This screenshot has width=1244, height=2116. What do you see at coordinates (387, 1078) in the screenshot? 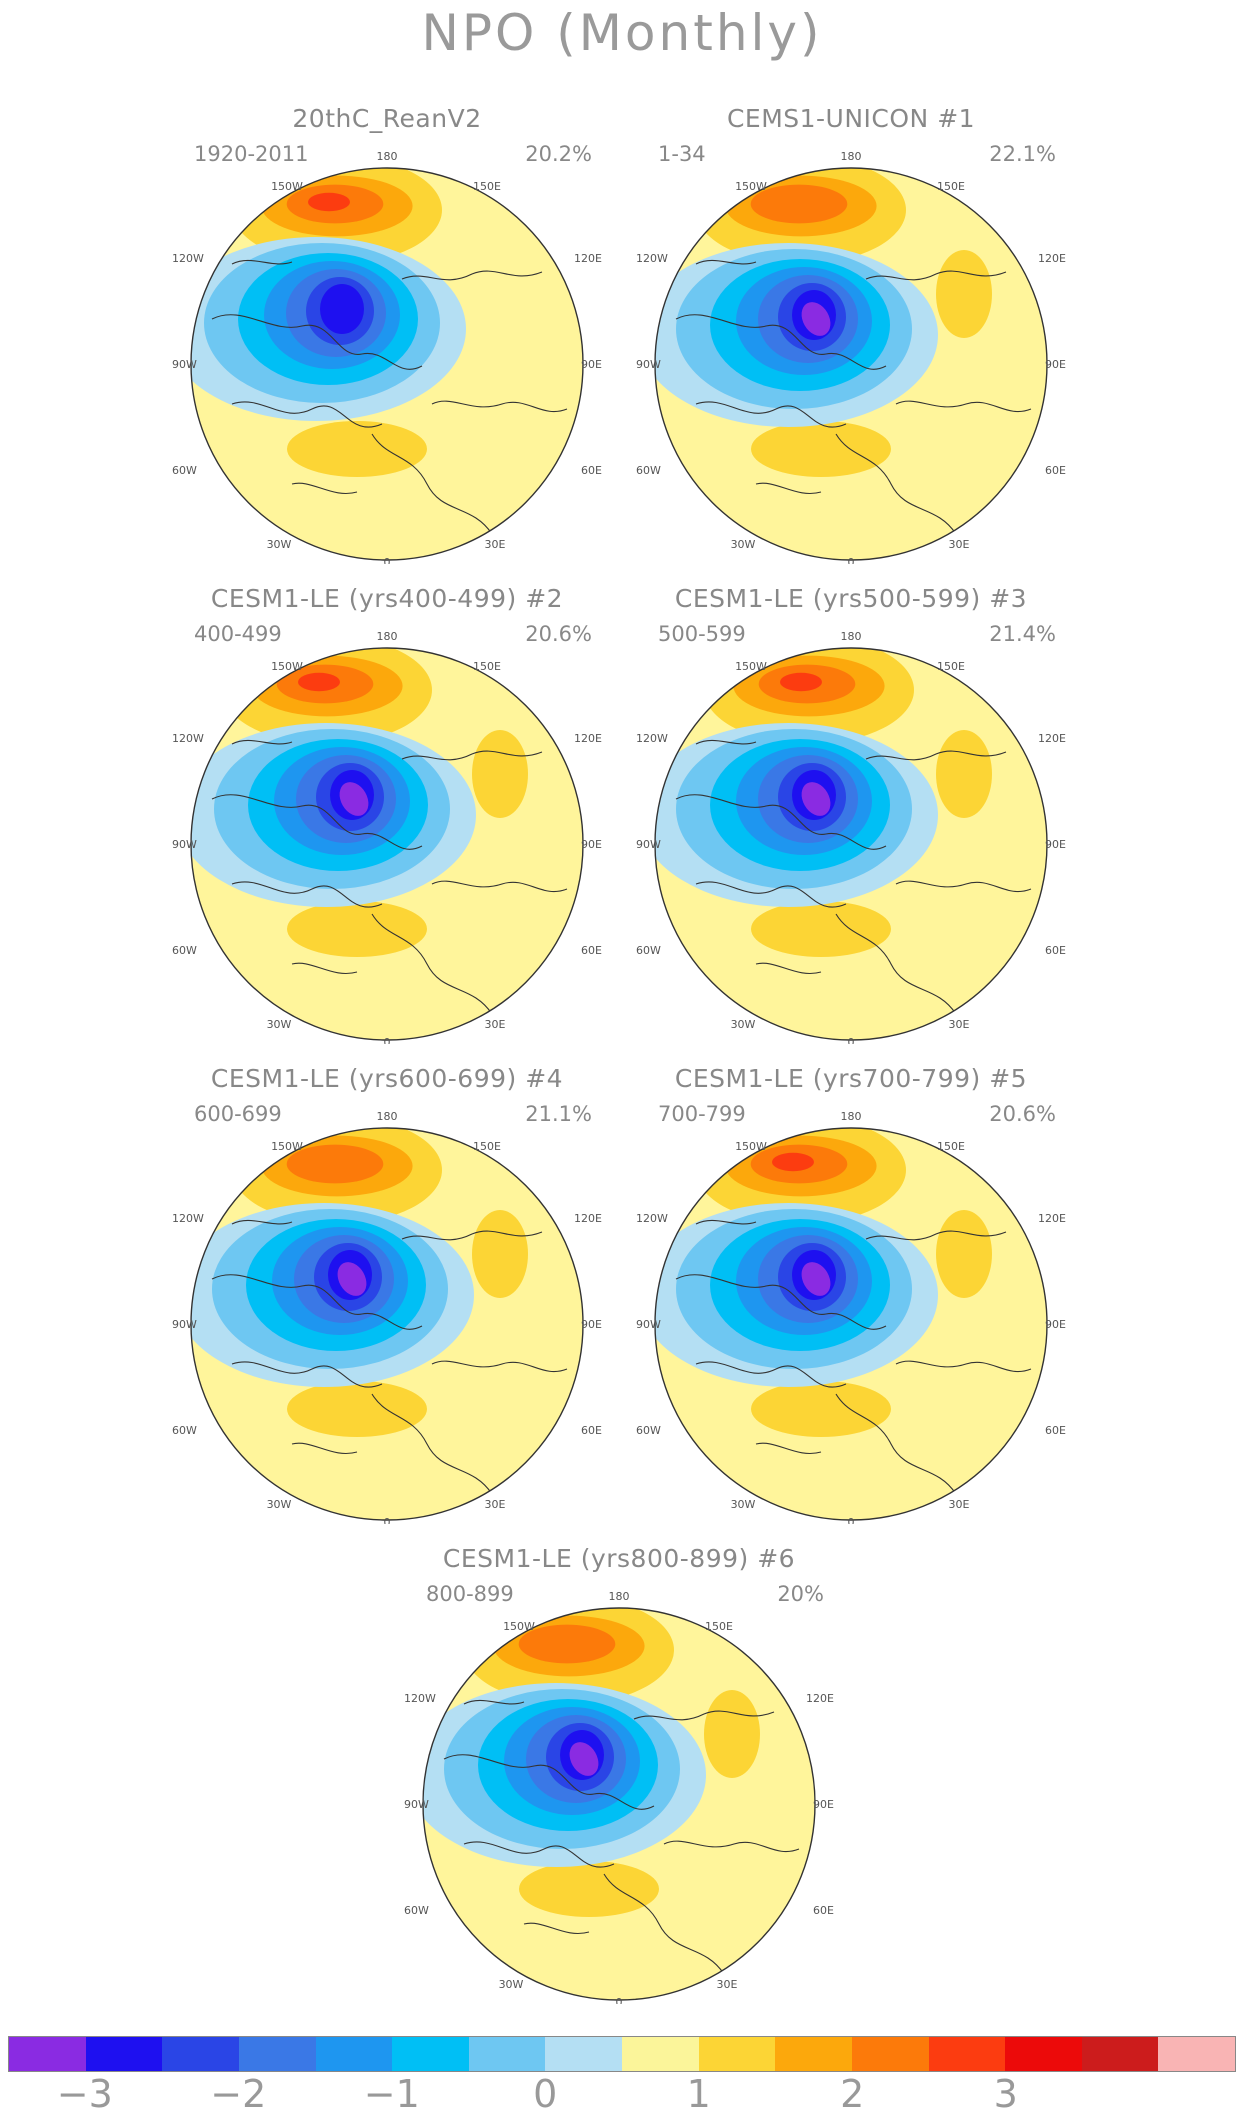
I see `panel-title: CESM1-LE (yrs600-699) #4` at bounding box center [387, 1078].